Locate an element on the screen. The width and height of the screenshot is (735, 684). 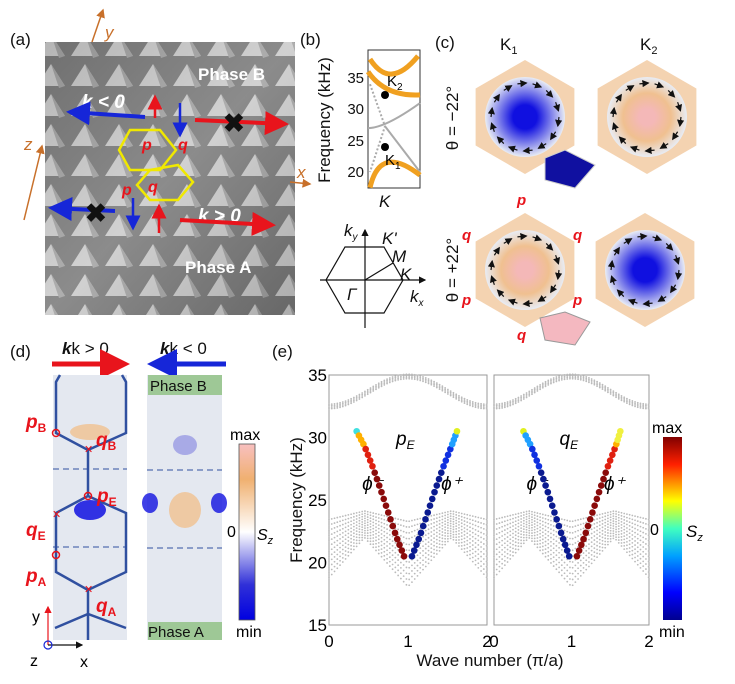
y-tick-label: 25 is located at coordinates (317, 500).